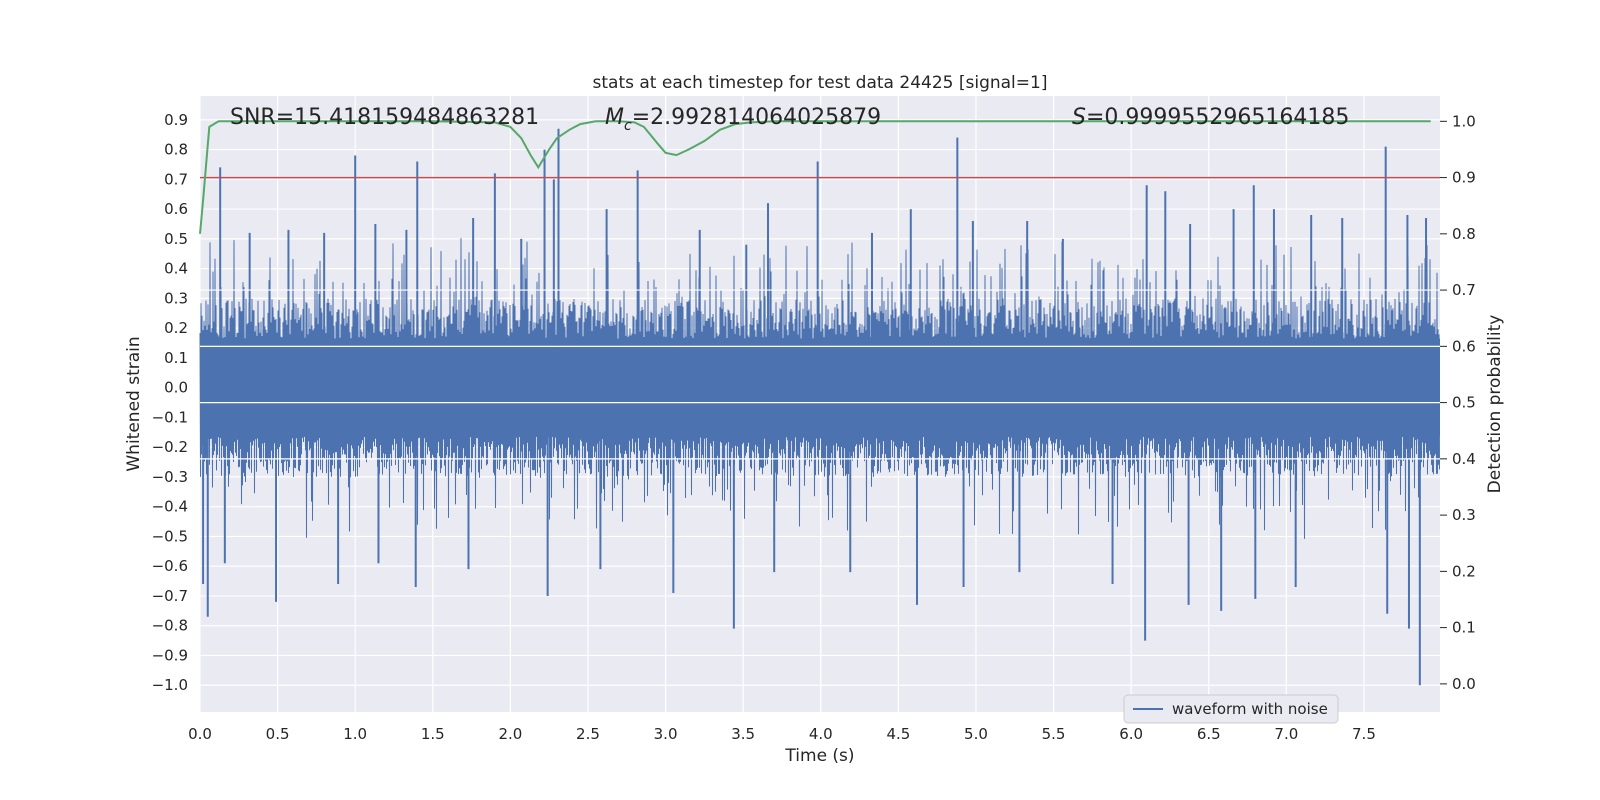 This screenshot has height=800, width=1600. I want to click on y-left-tick-label: 0.0, so click(176, 388).